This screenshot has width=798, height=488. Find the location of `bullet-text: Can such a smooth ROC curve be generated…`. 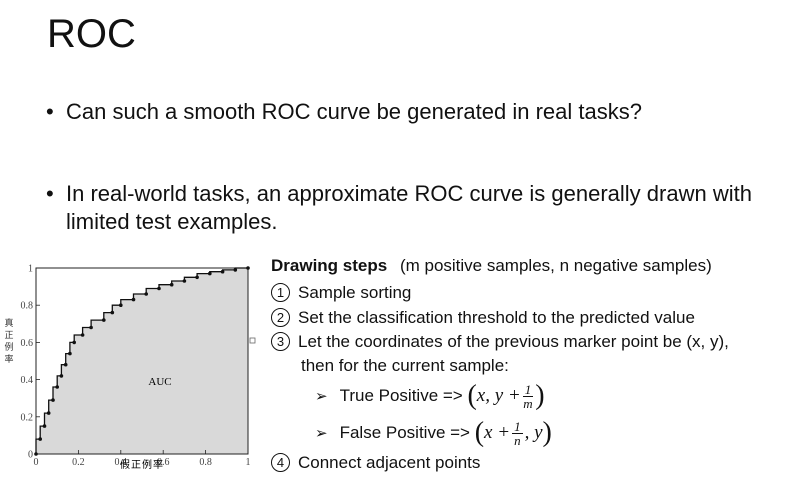

bullet-text: Can such a smooth ROC curve be generated… is located at coordinates (354, 111).